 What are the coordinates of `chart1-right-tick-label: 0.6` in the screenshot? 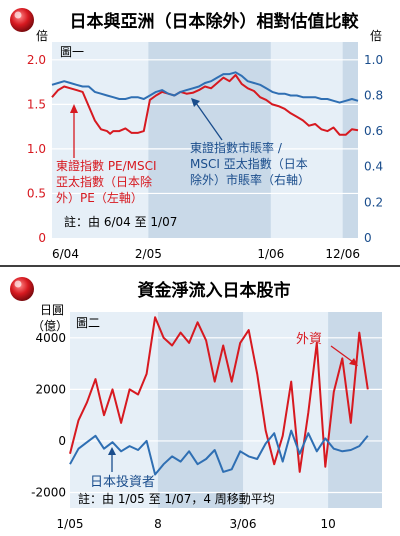 It's located at (373, 131).